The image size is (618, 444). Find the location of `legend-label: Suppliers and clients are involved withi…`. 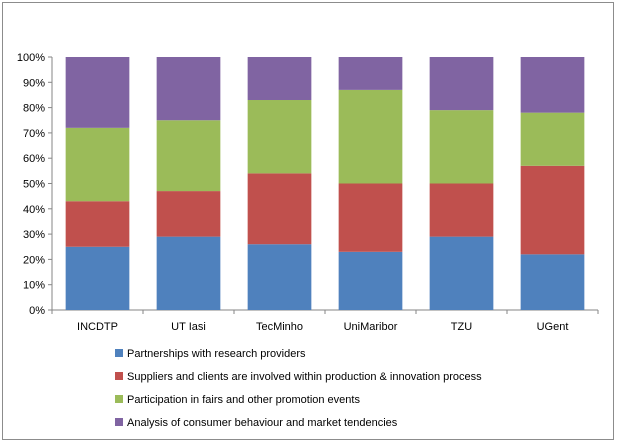

legend-label: Suppliers and clients are involved withi… is located at coordinates (304, 377).